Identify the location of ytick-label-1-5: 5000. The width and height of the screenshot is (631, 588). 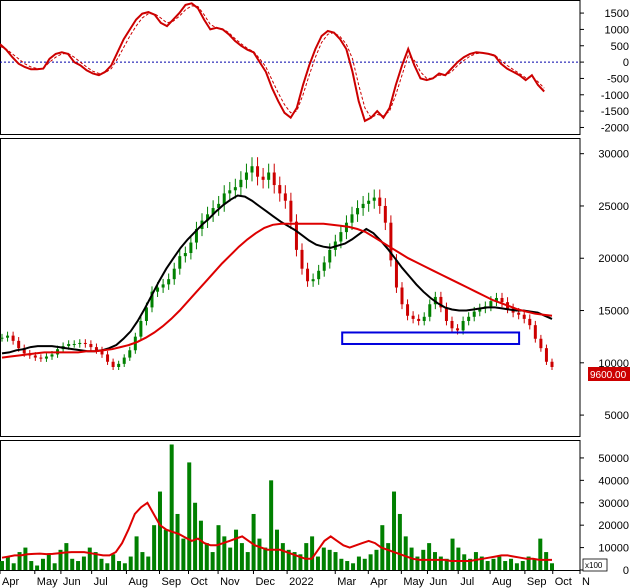
(617, 416).